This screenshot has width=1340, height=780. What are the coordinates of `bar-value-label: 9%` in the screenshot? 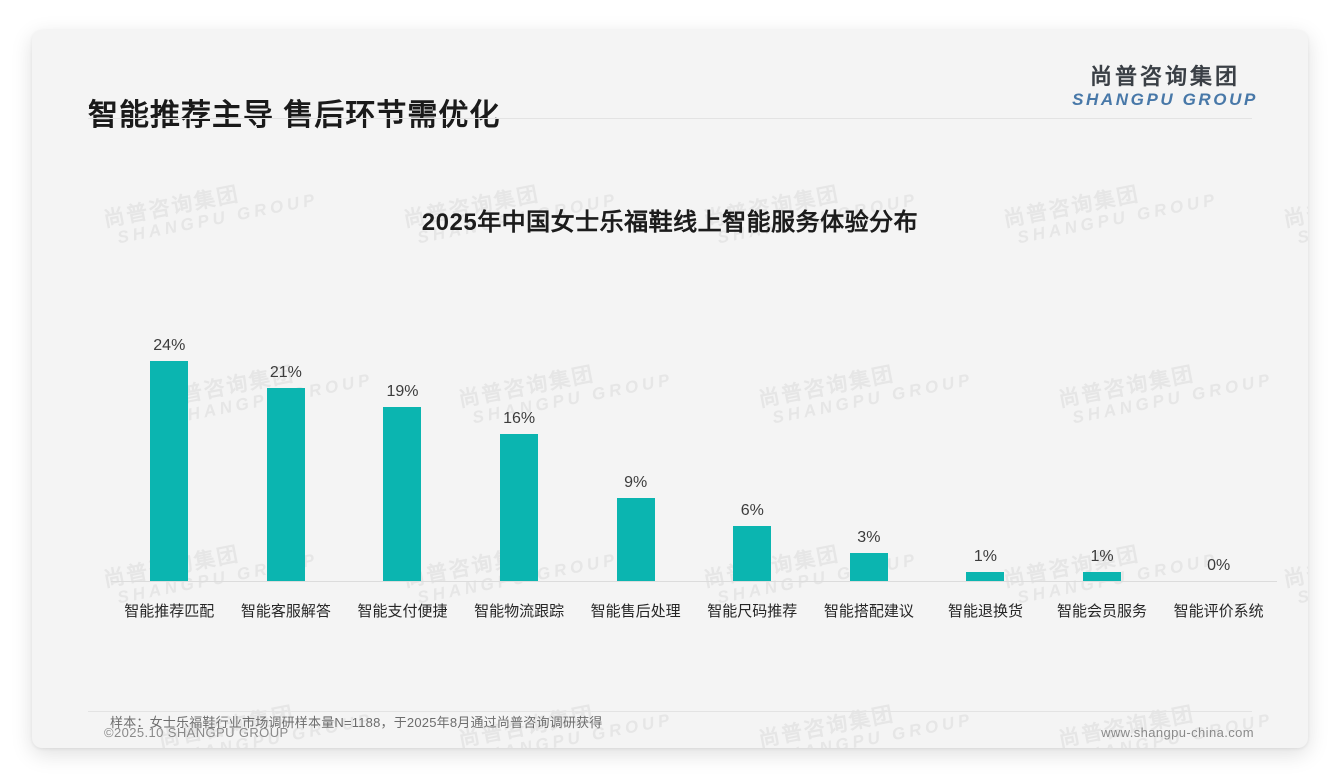 It's located at (636, 482).